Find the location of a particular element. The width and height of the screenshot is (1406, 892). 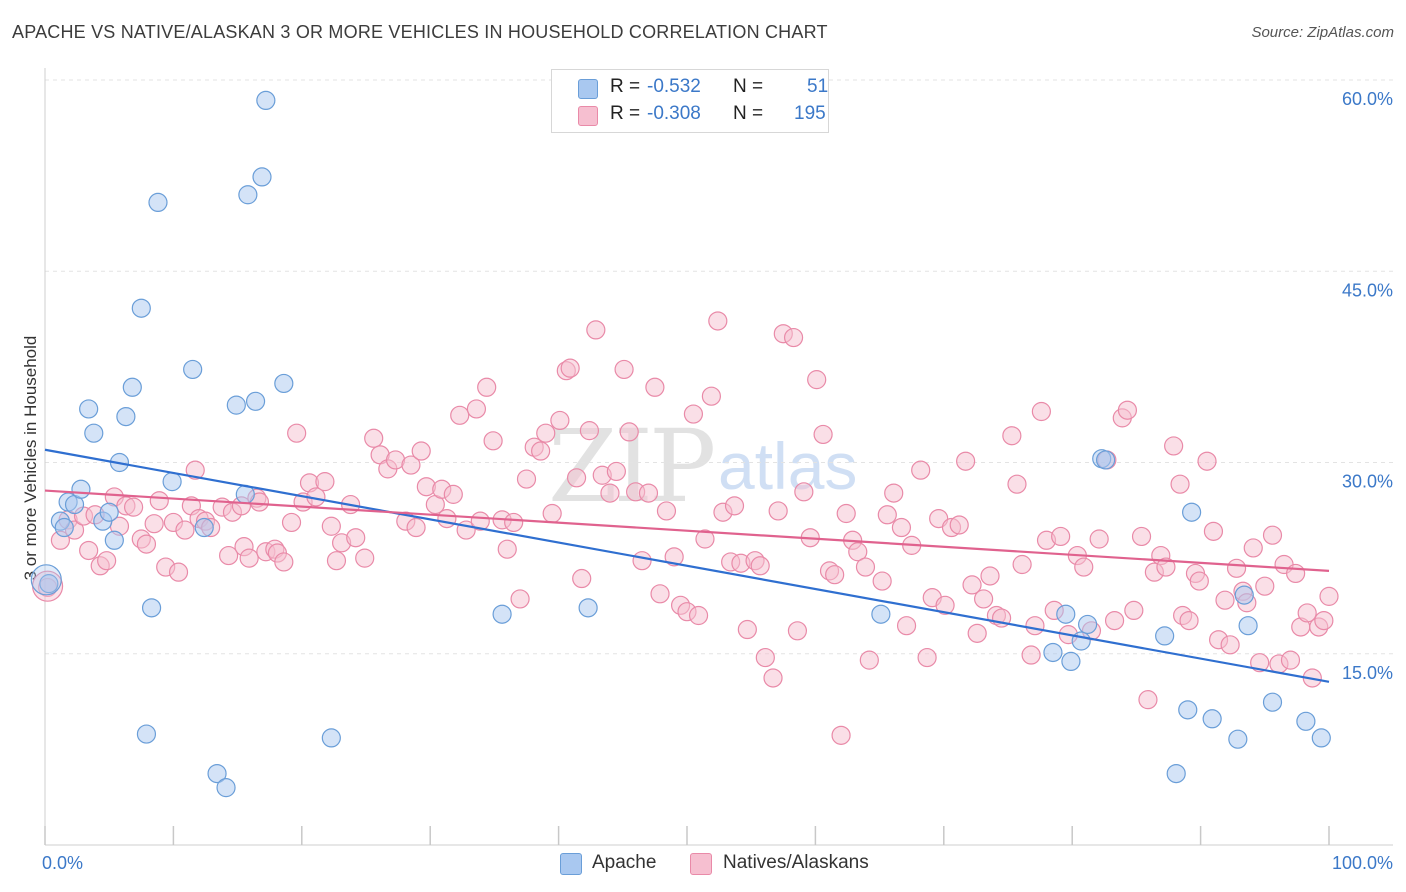

legend-n-value: 51 is located at coordinates (818, 86).